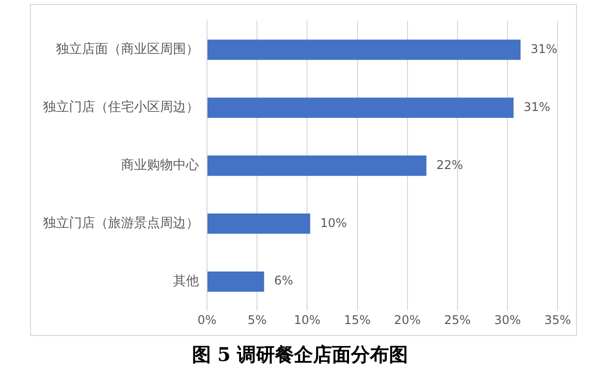 Image resolution: width=600 pixels, height=383 pixels. I want to click on data-label: 6%, so click(284, 281).